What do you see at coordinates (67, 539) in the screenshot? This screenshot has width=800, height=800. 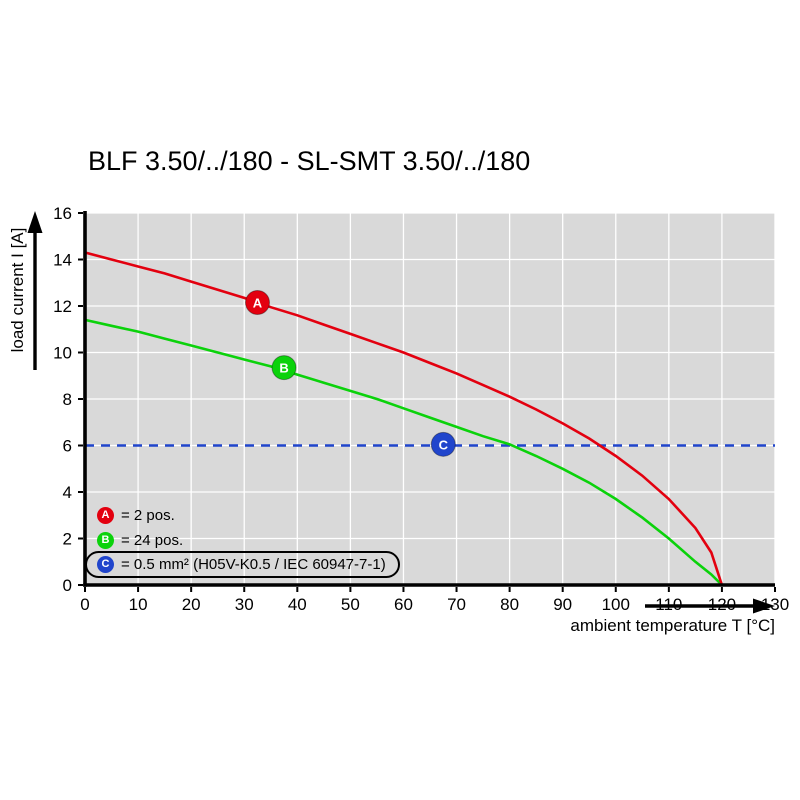 I see `y-tick-label: 2` at bounding box center [67, 539].